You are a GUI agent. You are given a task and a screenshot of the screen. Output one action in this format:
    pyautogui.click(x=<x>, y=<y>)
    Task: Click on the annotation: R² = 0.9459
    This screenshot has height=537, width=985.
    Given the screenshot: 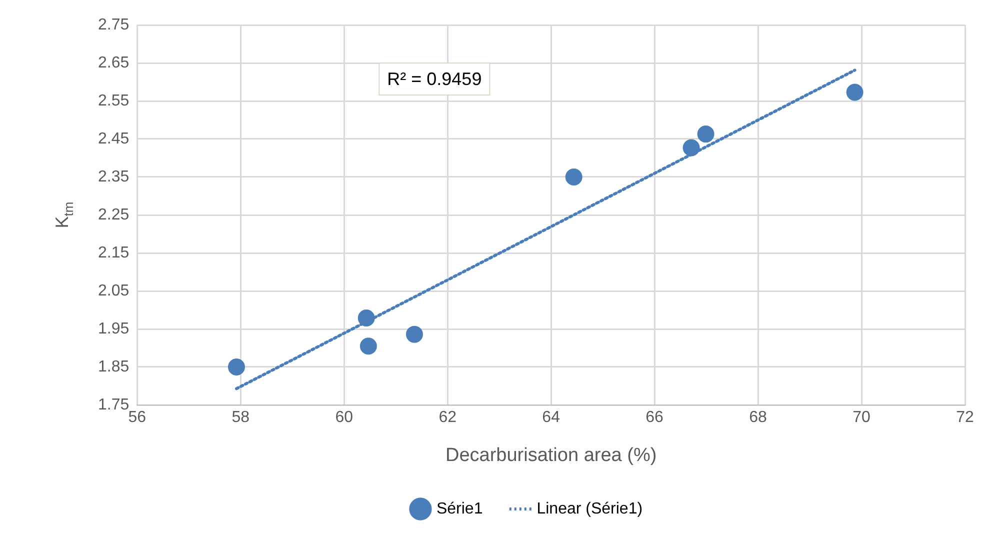 What is the action you would take?
    pyautogui.click(x=434, y=78)
    